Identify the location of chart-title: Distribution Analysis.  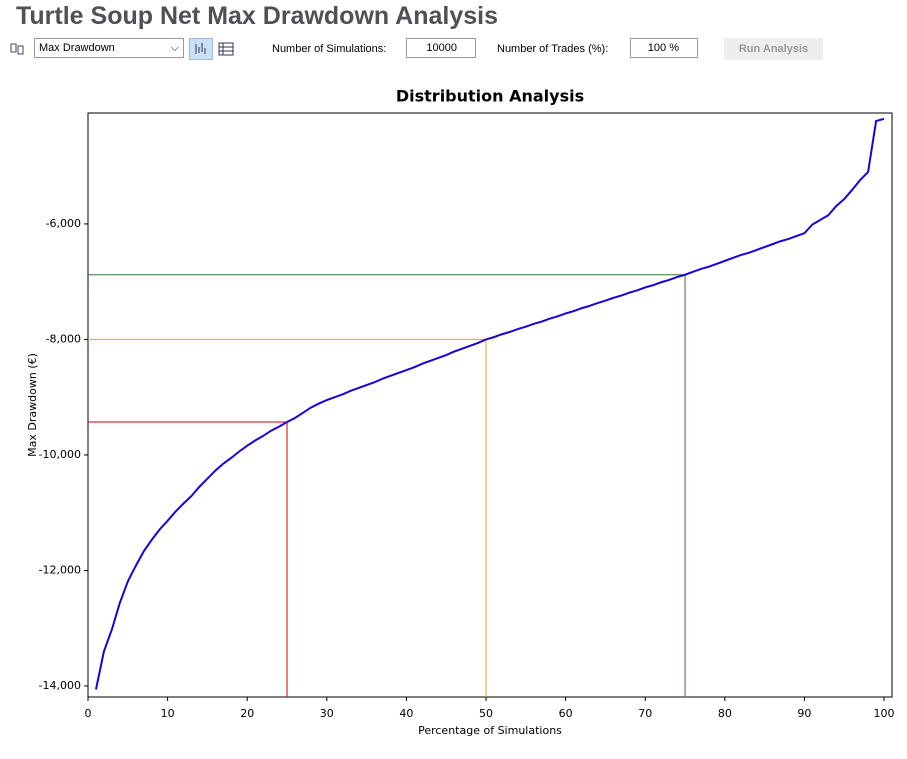
(490, 96).